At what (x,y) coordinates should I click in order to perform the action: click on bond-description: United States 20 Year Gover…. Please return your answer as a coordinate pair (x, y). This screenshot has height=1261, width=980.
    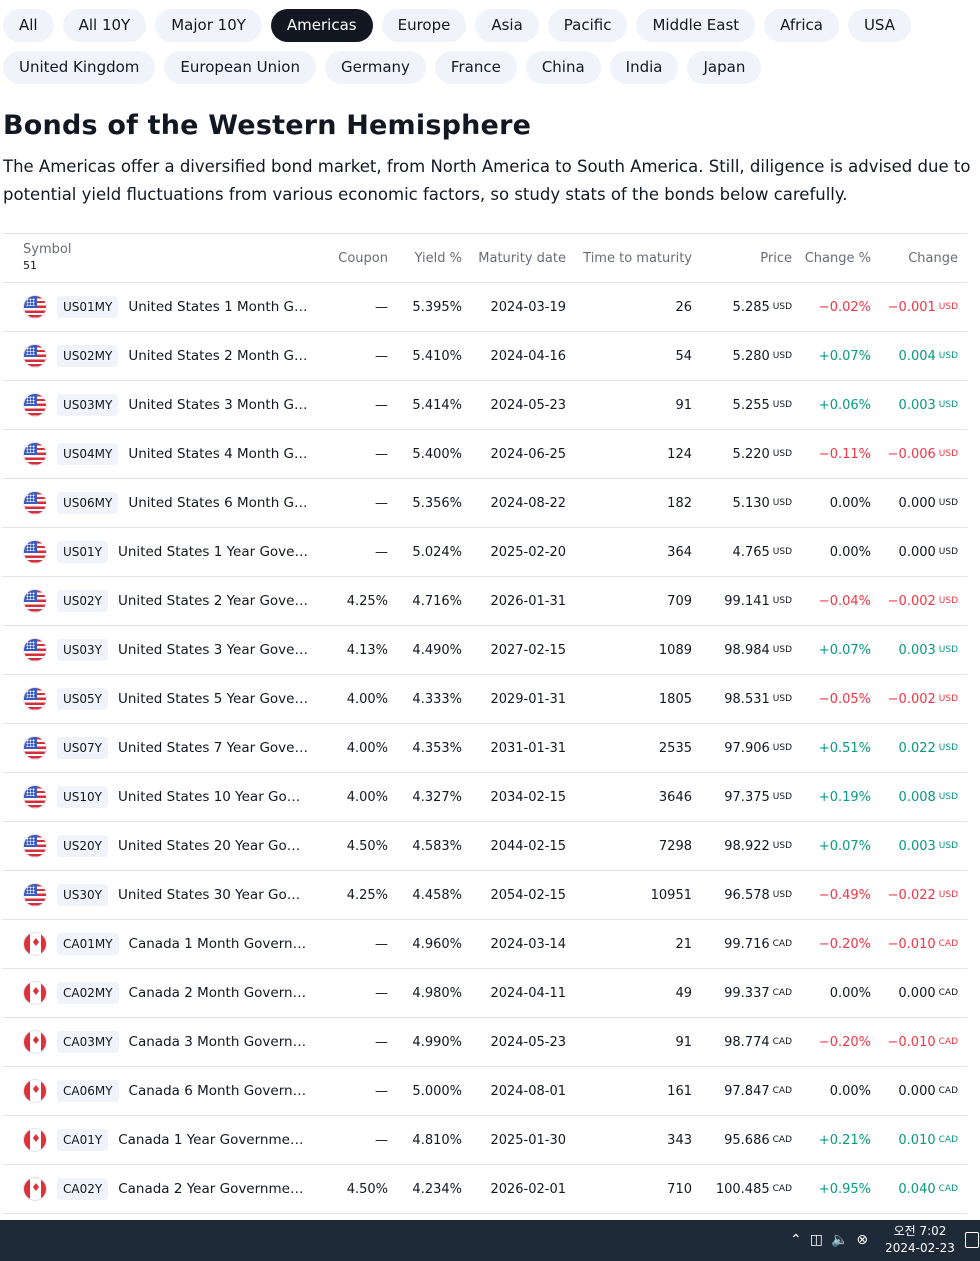
    Looking at the image, I should click on (213, 846).